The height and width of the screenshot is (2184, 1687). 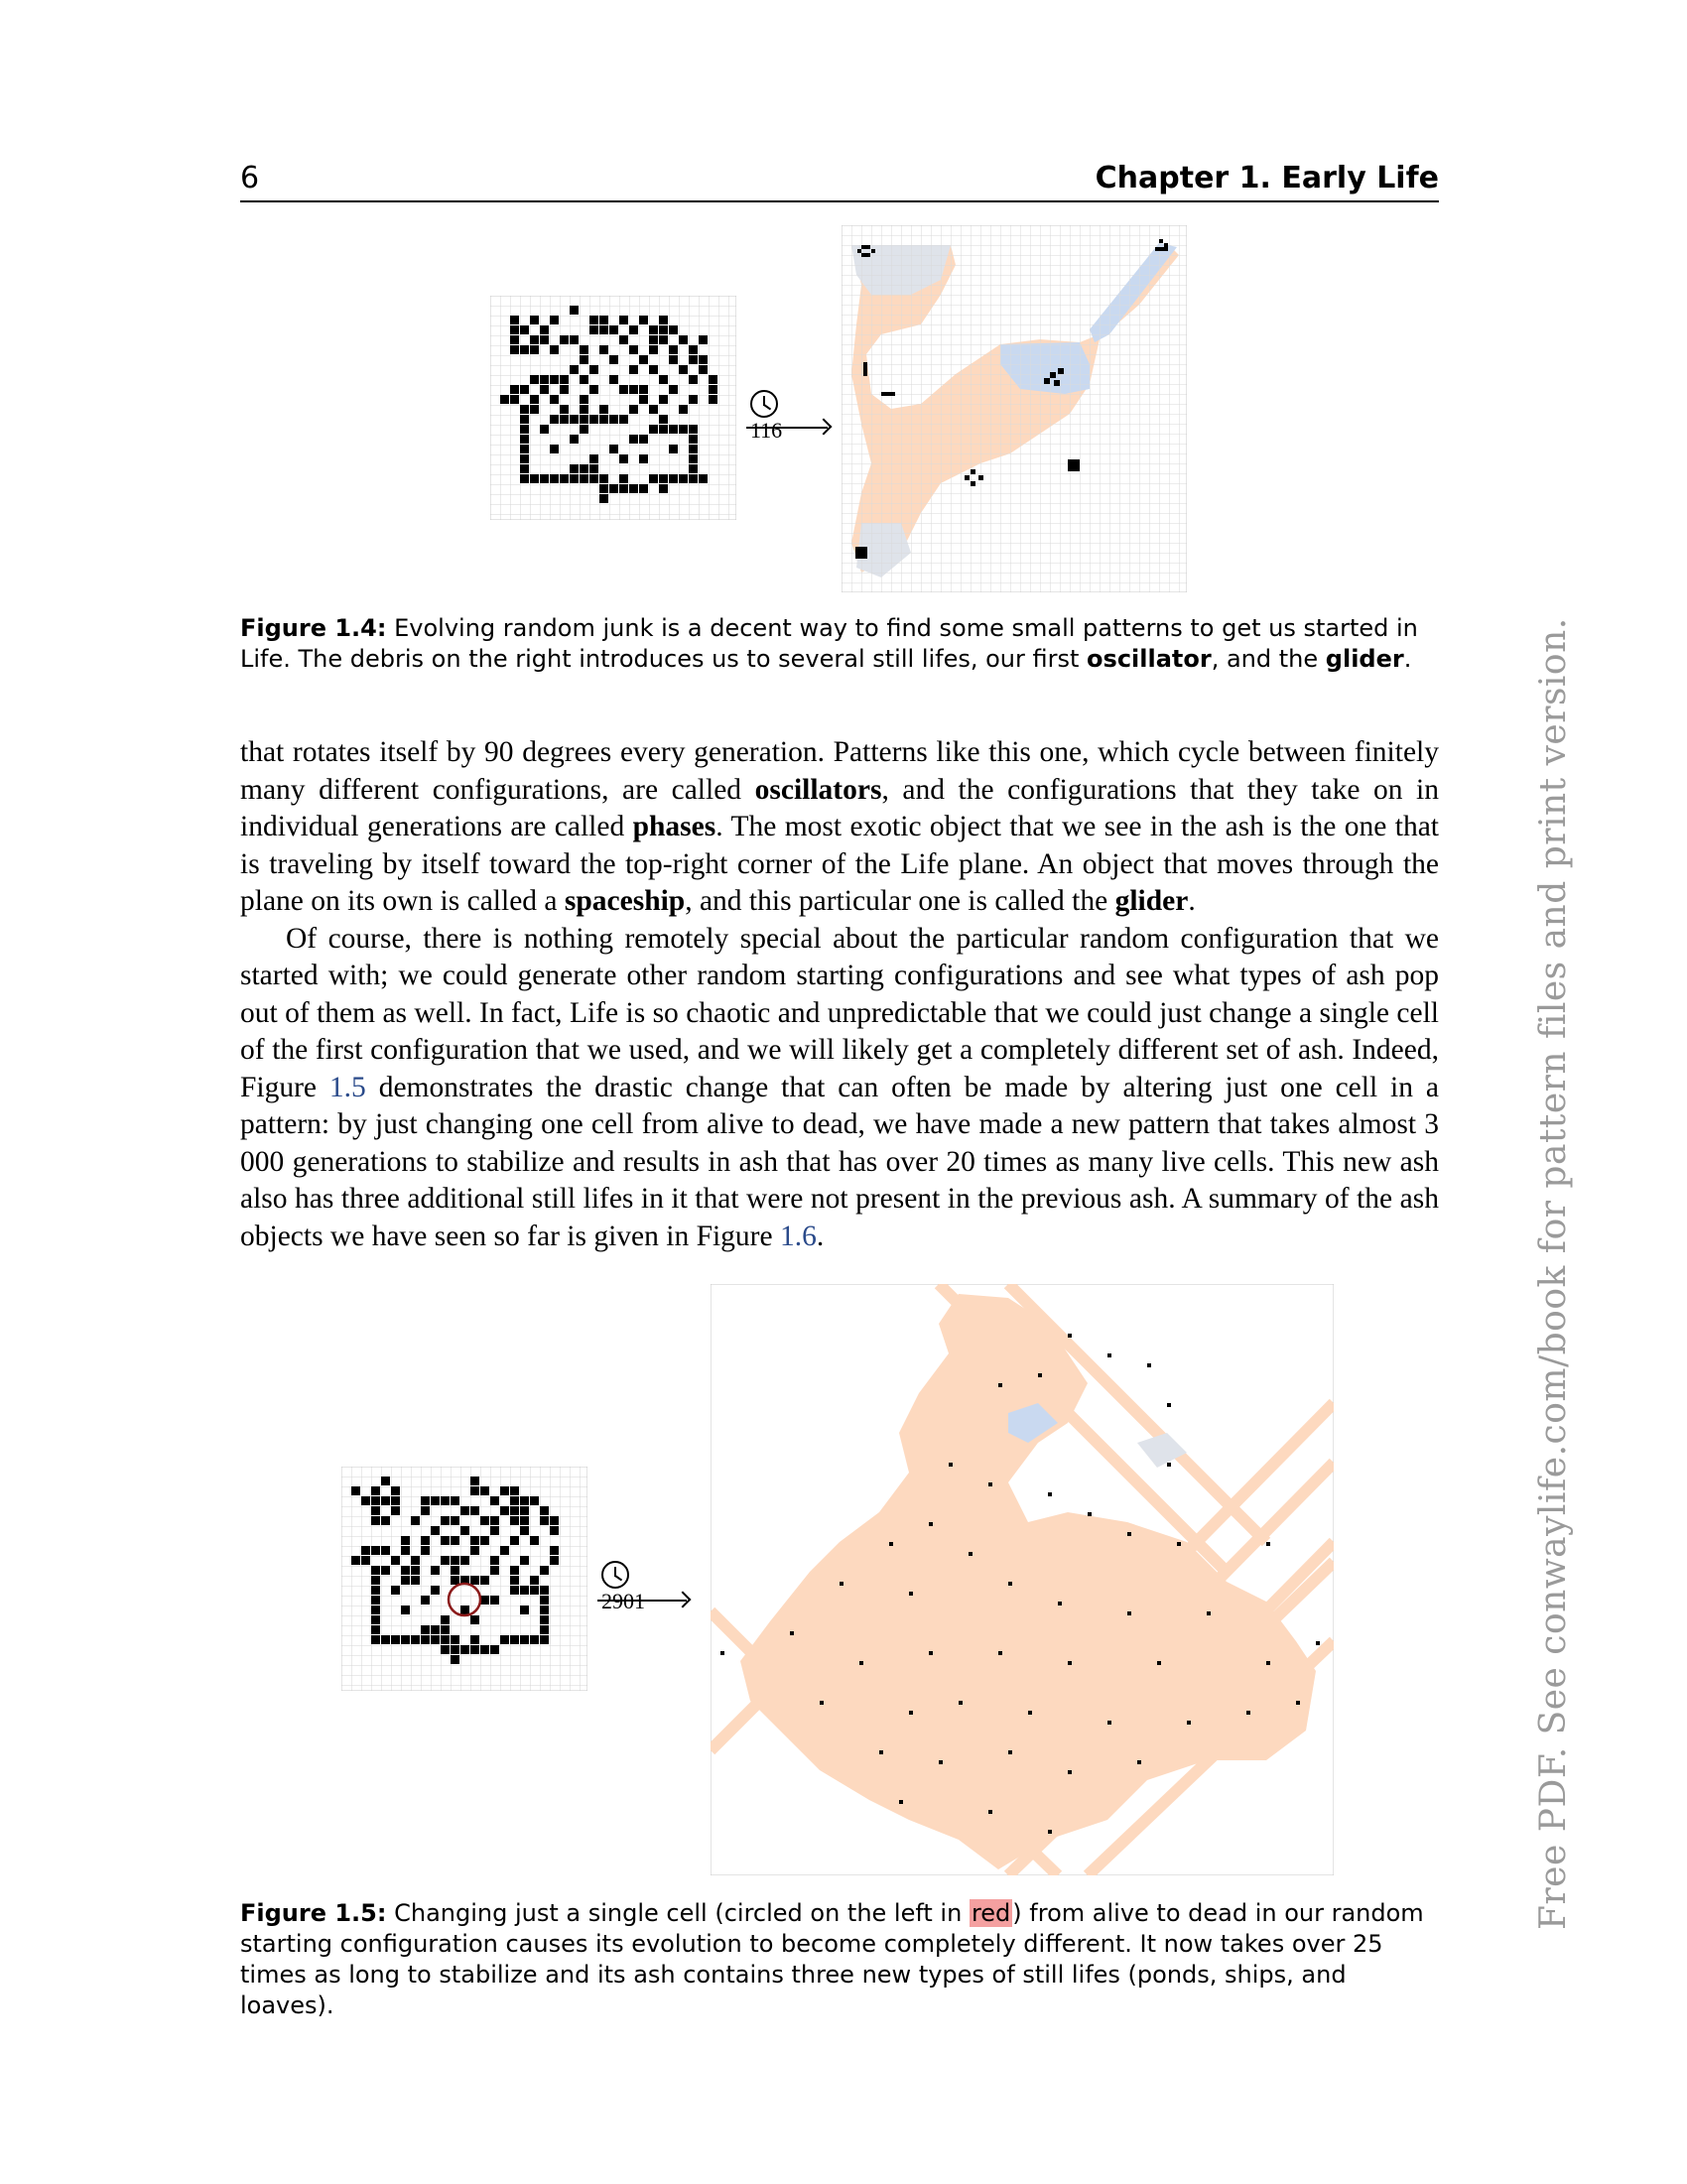 What do you see at coordinates (625, 901) in the screenshot?
I see `term-spaceship: spaceship` at bounding box center [625, 901].